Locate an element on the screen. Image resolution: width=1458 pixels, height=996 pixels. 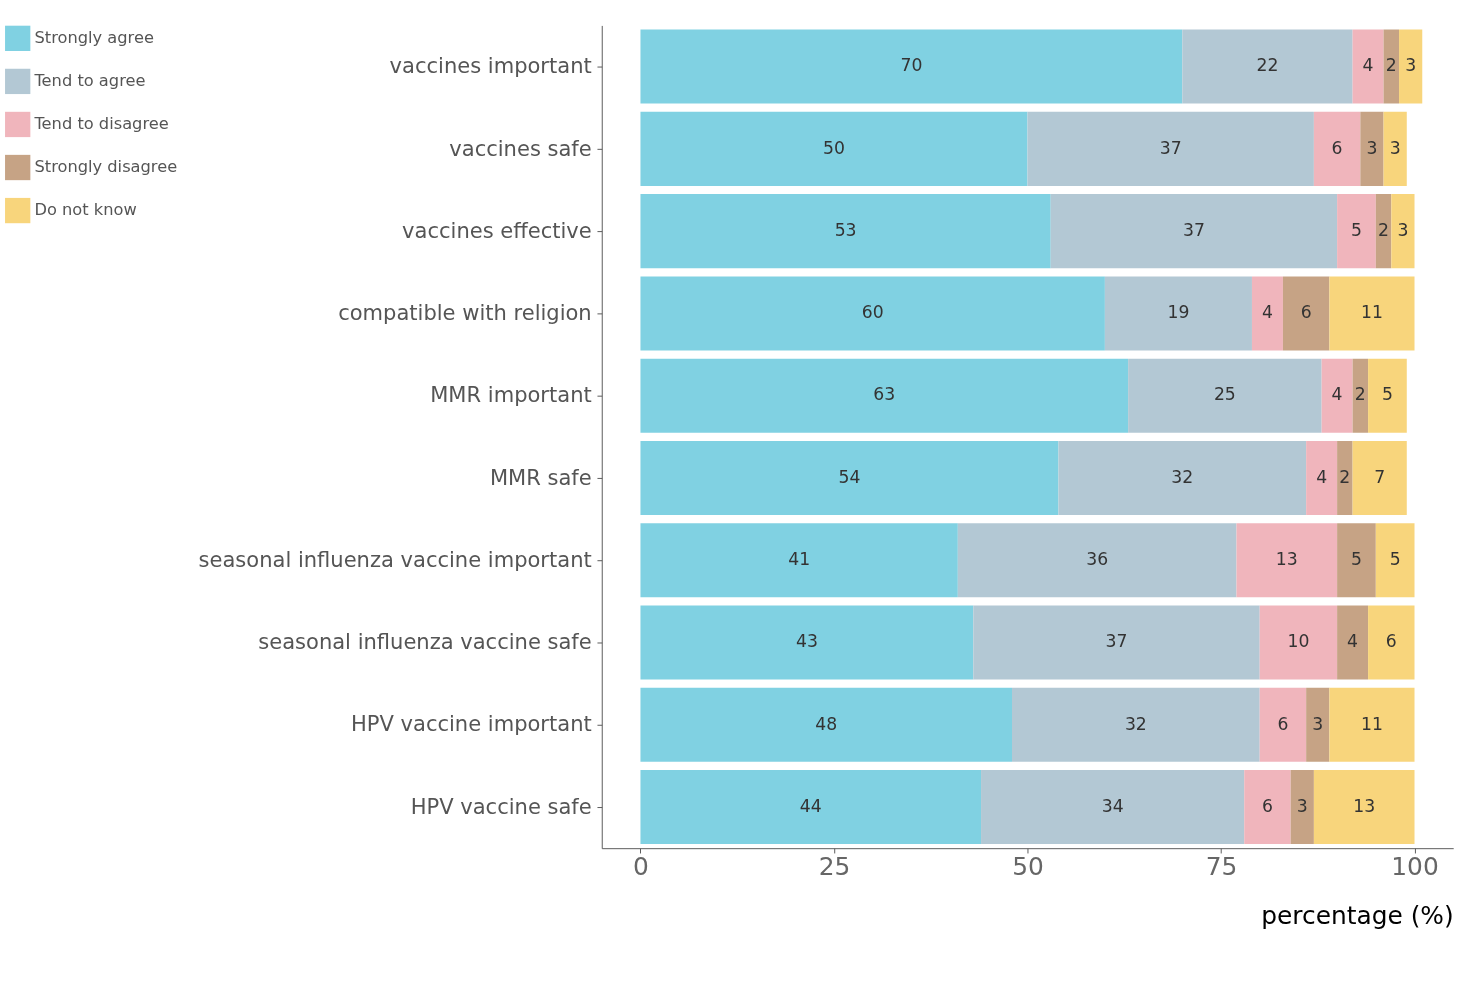
data-label: 41 is located at coordinates (799, 559).